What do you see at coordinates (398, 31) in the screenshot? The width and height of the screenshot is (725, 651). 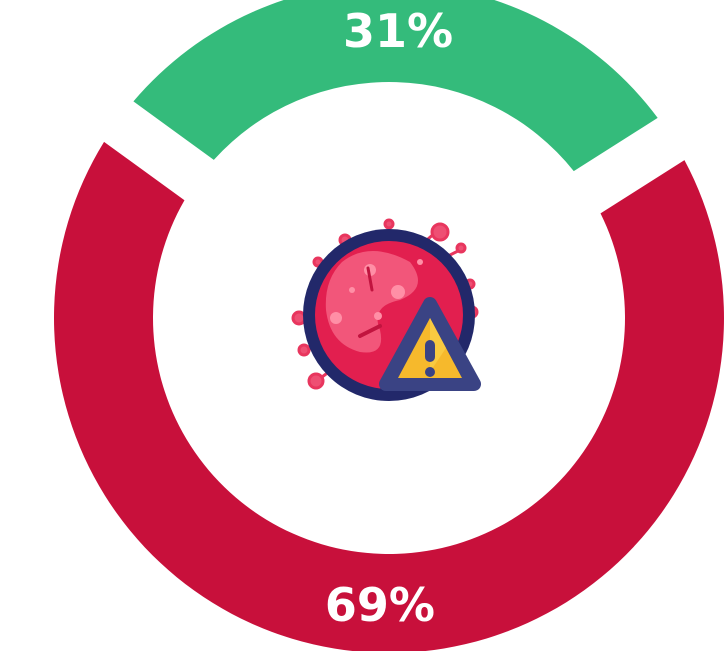 I see `slice-label-31: 31%` at bounding box center [398, 31].